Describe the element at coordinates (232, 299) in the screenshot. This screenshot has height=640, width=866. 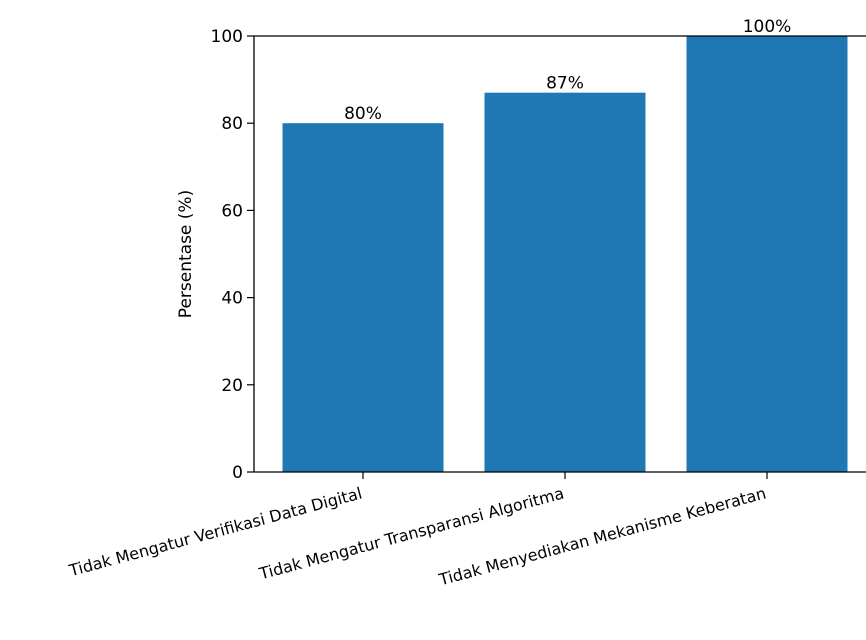
I see `y-tick-label: 40` at that location.